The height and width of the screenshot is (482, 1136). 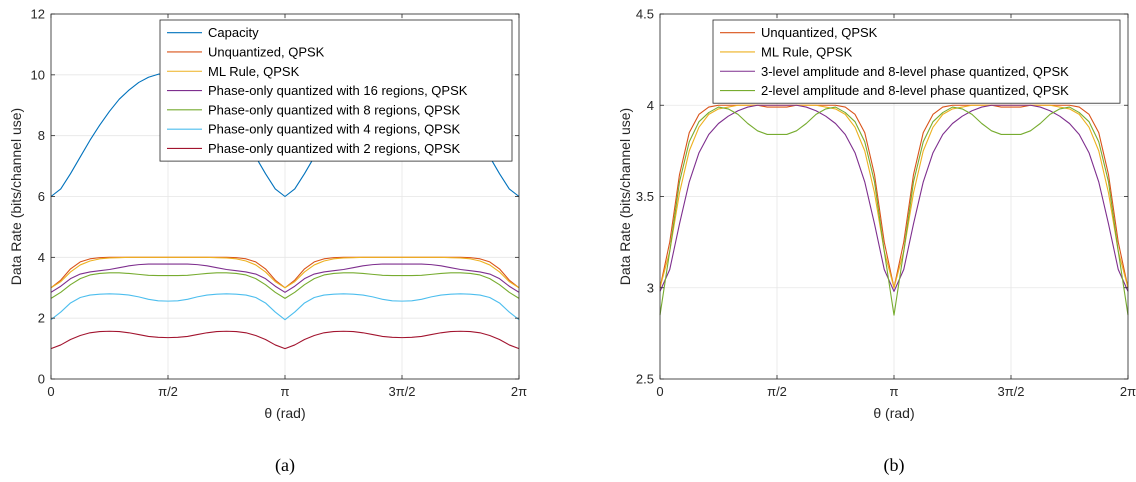 What do you see at coordinates (285, 465) in the screenshot?
I see `caption-a: (a)` at bounding box center [285, 465].